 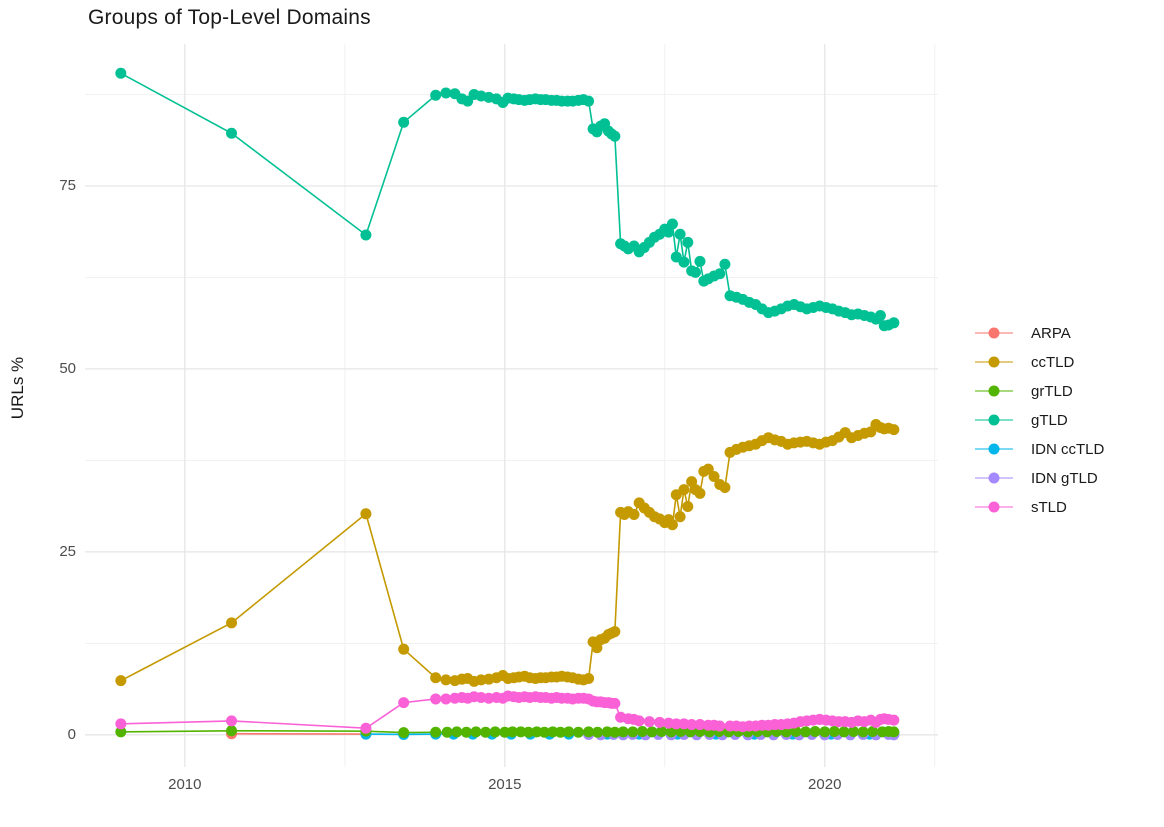 I want to click on legend-label: IDN ccTLD, so click(x=1068, y=449).